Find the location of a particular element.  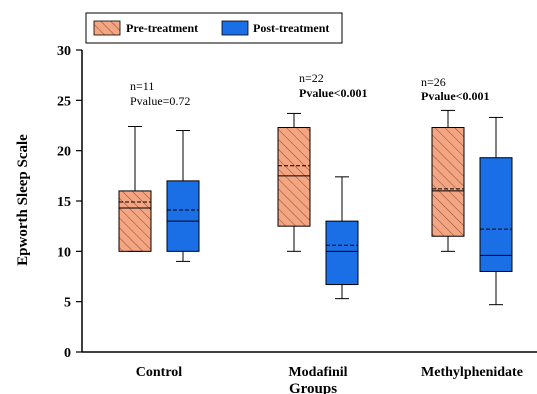

annotation-n: n=22 is located at coordinates (311, 78).